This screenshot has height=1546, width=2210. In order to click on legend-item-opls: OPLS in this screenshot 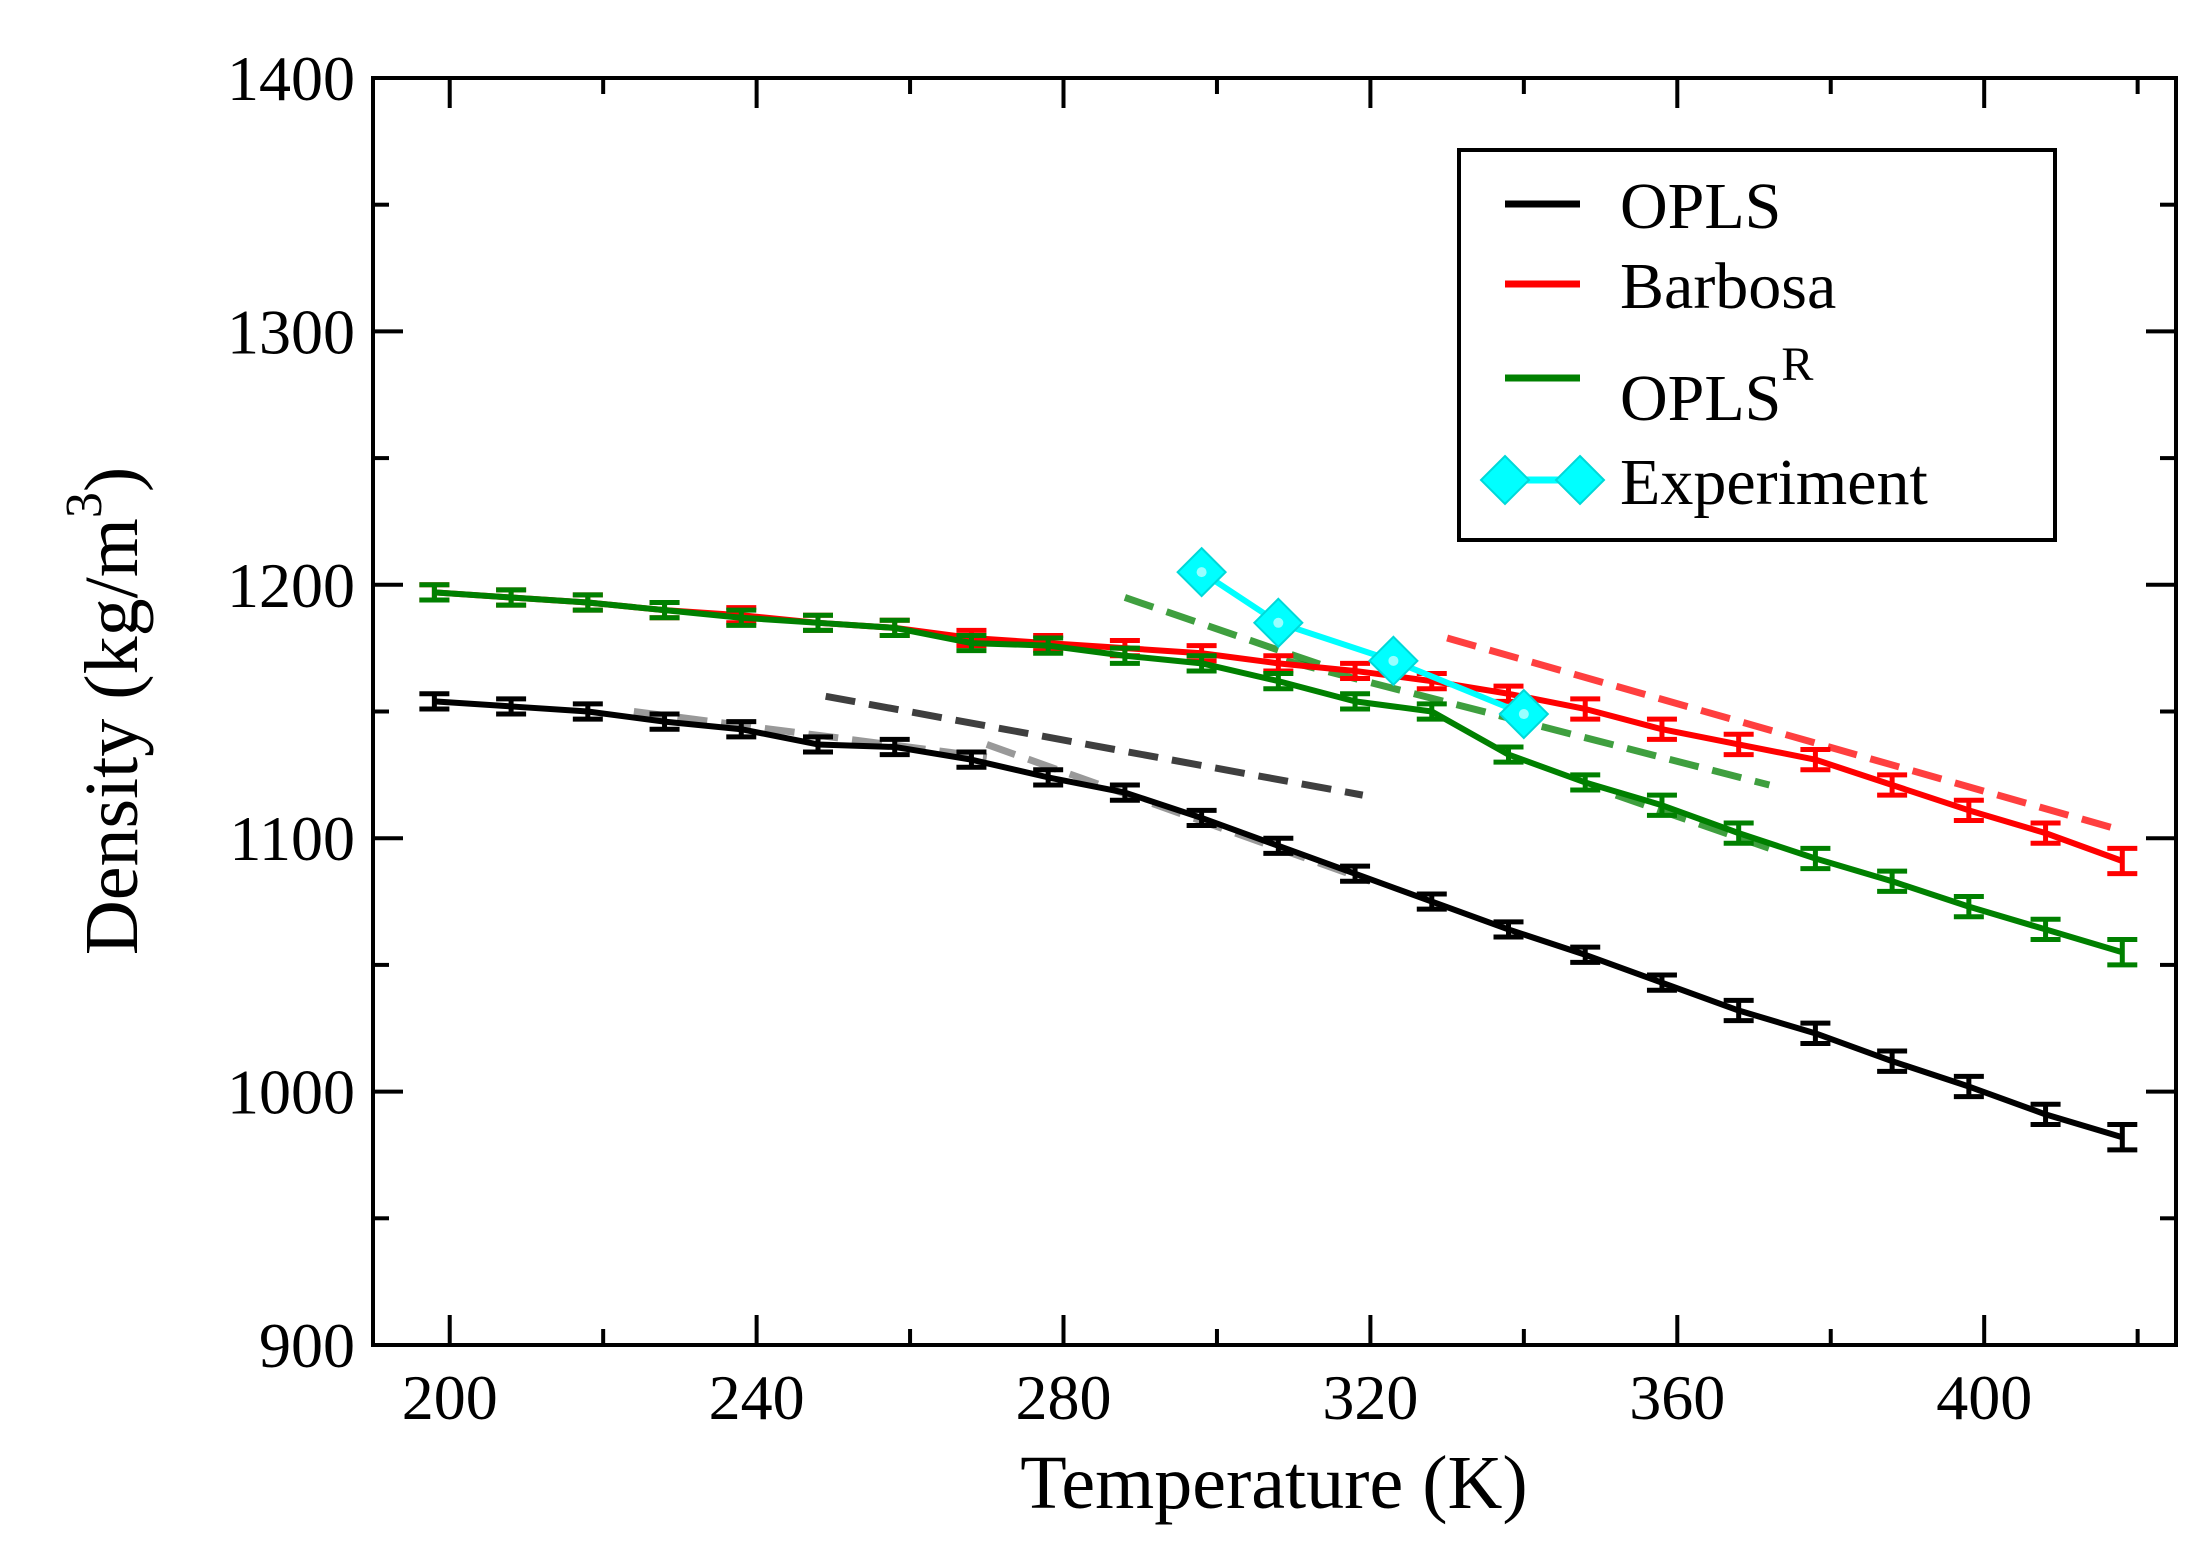, I will do `click(1643, 206)`.